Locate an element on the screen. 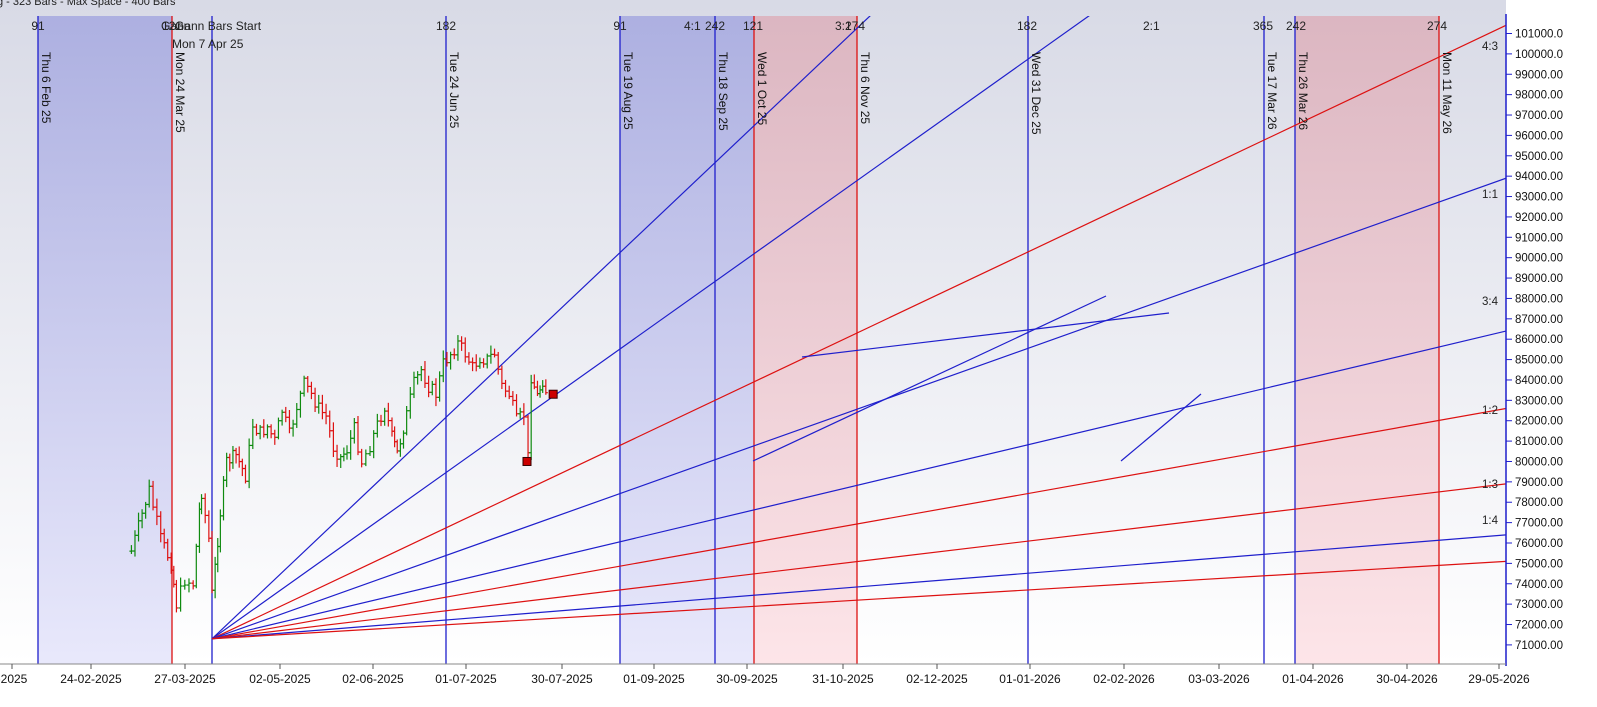 The height and width of the screenshot is (707, 1597). bar-count-8: 182 is located at coordinates (1027, 26).